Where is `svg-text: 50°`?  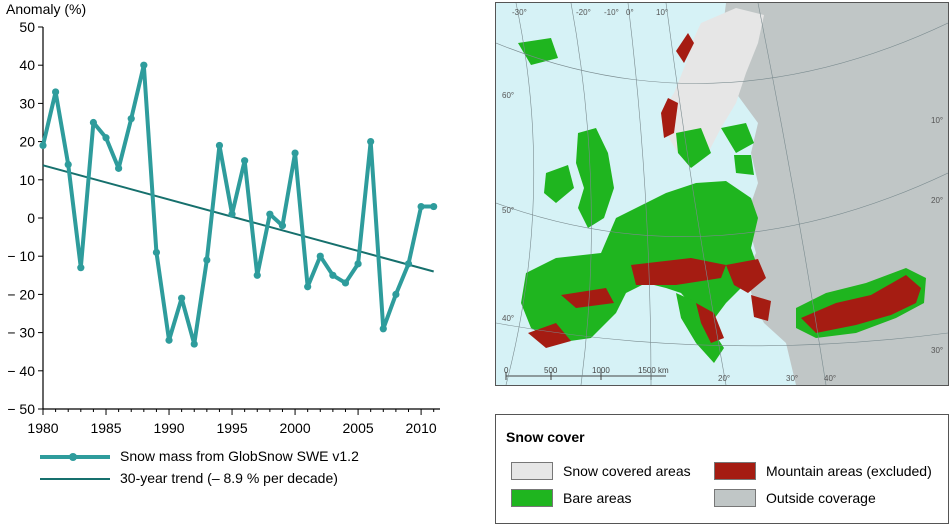 svg-text: 50° is located at coordinates (508, 210).